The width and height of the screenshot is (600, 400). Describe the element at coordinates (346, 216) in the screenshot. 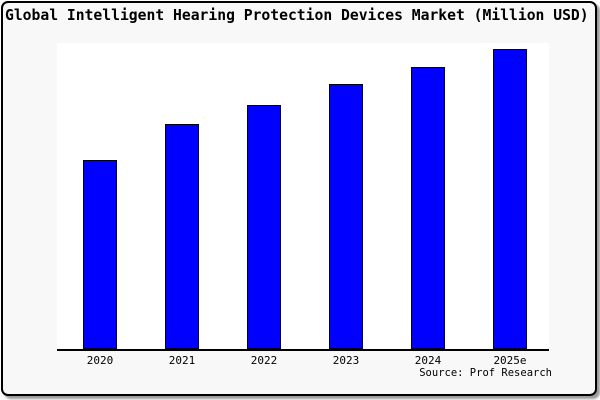

I see `bar-2023` at that location.